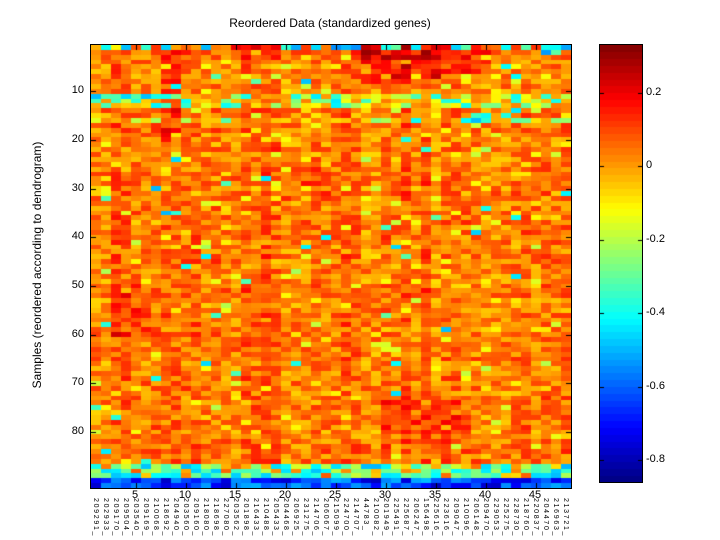 The height and width of the screenshot is (540, 720). What do you see at coordinates (515, 518) in the screenshot?
I see `gene-label: 228730_` at bounding box center [515, 518].